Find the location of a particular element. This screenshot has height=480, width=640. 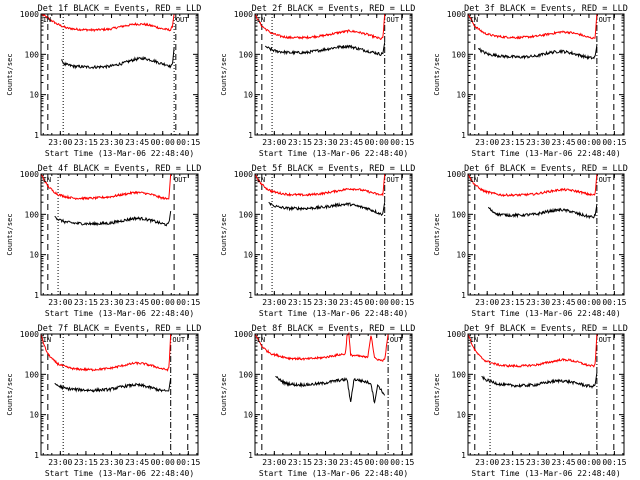

panel-title: Det 6f BLACK = Events, RED = LLD is located at coordinates (546, 169).